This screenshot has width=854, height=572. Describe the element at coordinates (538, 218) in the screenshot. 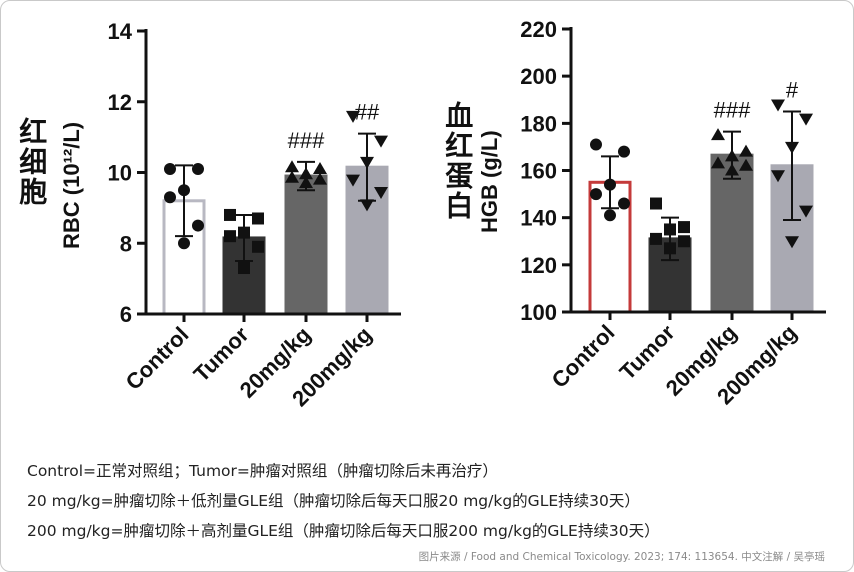

I see `chart2-y-tick-label-3: 140` at that location.